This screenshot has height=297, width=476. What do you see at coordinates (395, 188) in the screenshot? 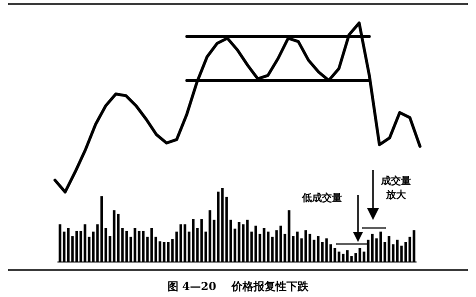
I see `annotation: 成交量放大` at bounding box center [395, 188].